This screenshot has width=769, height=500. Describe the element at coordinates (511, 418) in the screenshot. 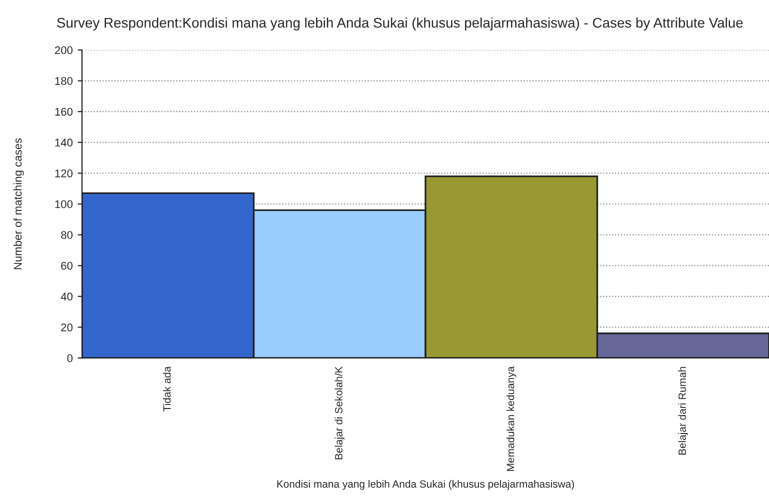

I see `x-tick-label: Memadukan keduanya` at that location.